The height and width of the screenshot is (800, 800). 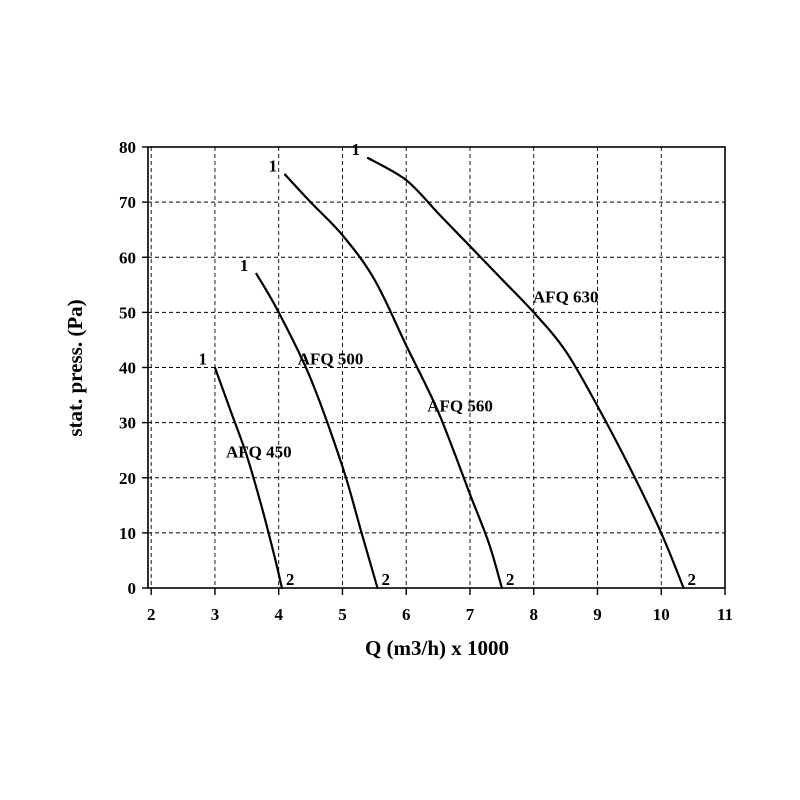 I want to click on x-tick-label: 10, so click(x=661, y=614).